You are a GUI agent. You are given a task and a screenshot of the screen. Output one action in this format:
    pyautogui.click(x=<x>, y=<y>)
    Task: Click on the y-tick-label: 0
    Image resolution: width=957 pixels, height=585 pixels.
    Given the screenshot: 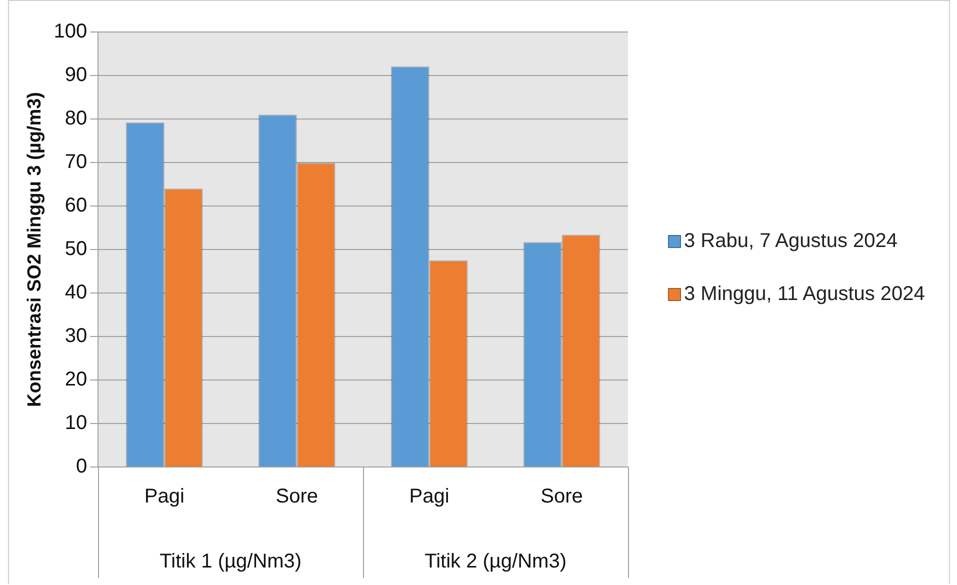 What is the action you would take?
    pyautogui.click(x=82, y=467)
    